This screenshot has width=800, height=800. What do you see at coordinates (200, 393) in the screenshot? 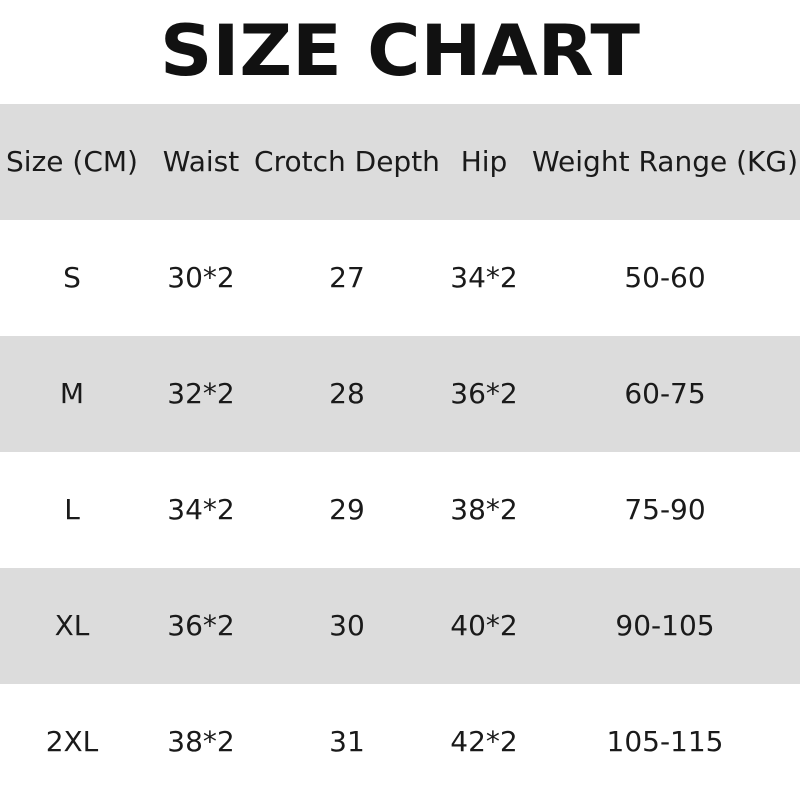
I see `table-cell: 32*2` at bounding box center [200, 393].